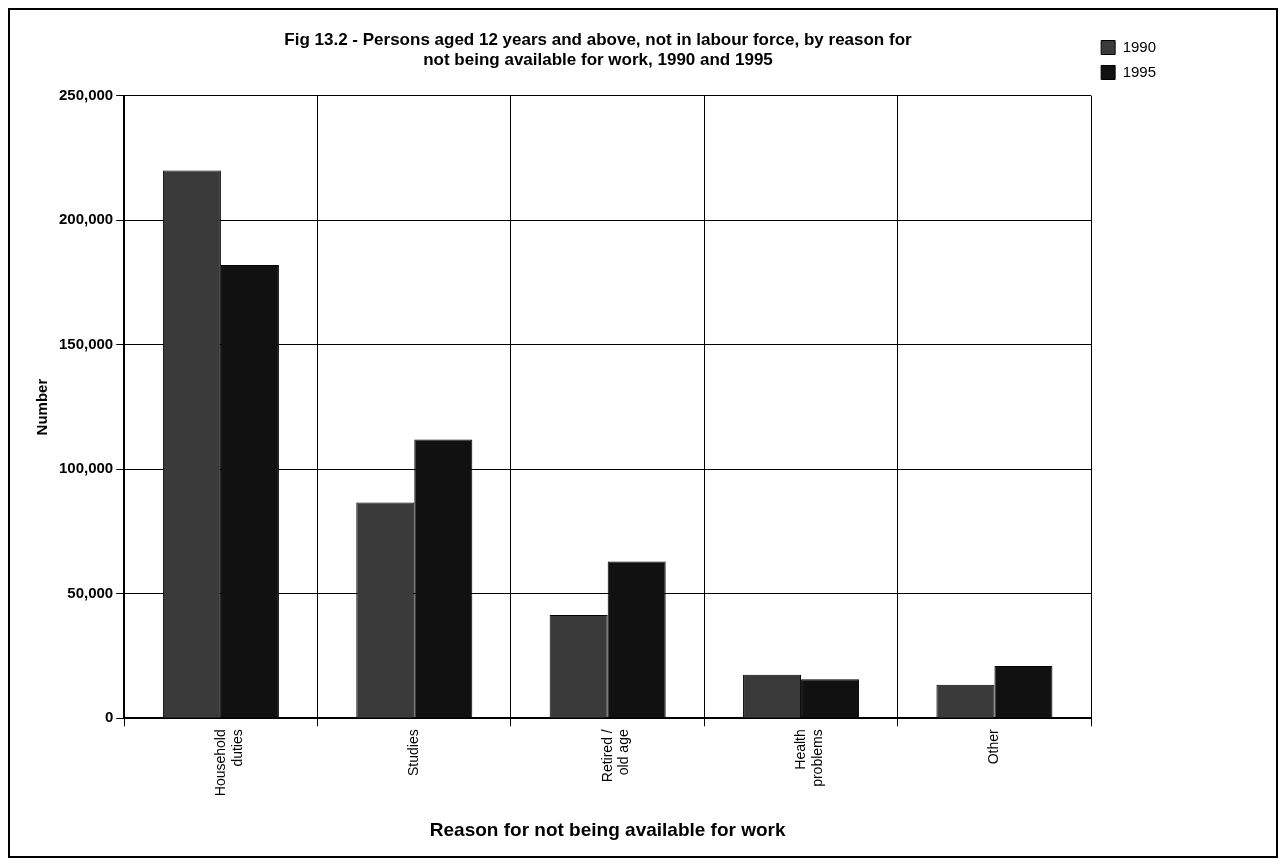 This screenshot has height=868, width=1288. What do you see at coordinates (86, 94) in the screenshot?
I see `y-tick-label: 250,000` at bounding box center [86, 94].